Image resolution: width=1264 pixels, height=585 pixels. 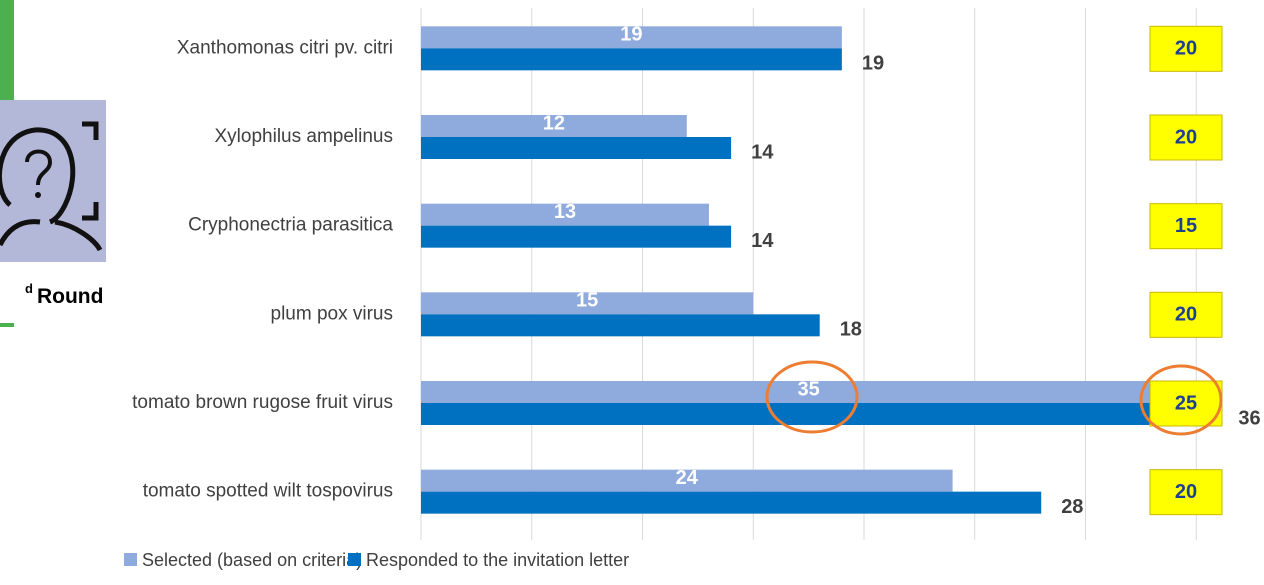 What do you see at coordinates (497, 560) in the screenshot?
I see `legend-label: Responded to the invitation letter` at bounding box center [497, 560].